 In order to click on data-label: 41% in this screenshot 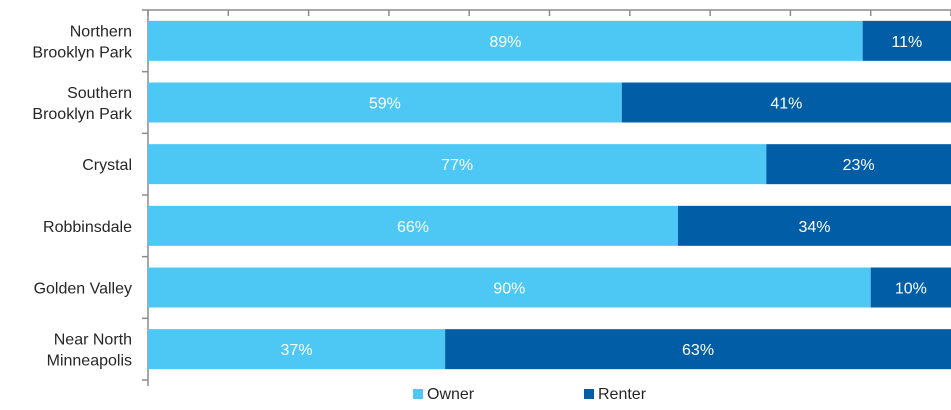, I will do `click(786, 104)`.